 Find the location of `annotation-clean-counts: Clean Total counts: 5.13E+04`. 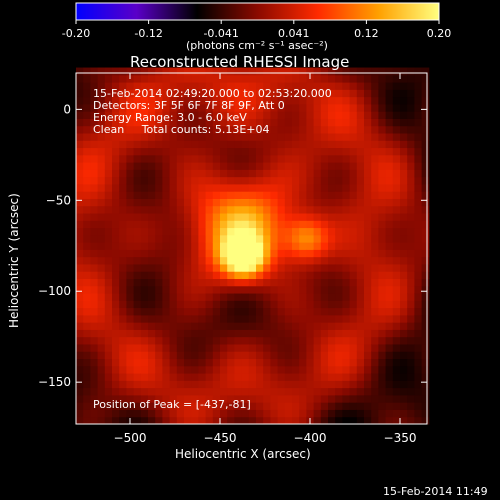

annotation-clean-counts: Clean Total counts: 5.13E+04 is located at coordinates (181, 129).